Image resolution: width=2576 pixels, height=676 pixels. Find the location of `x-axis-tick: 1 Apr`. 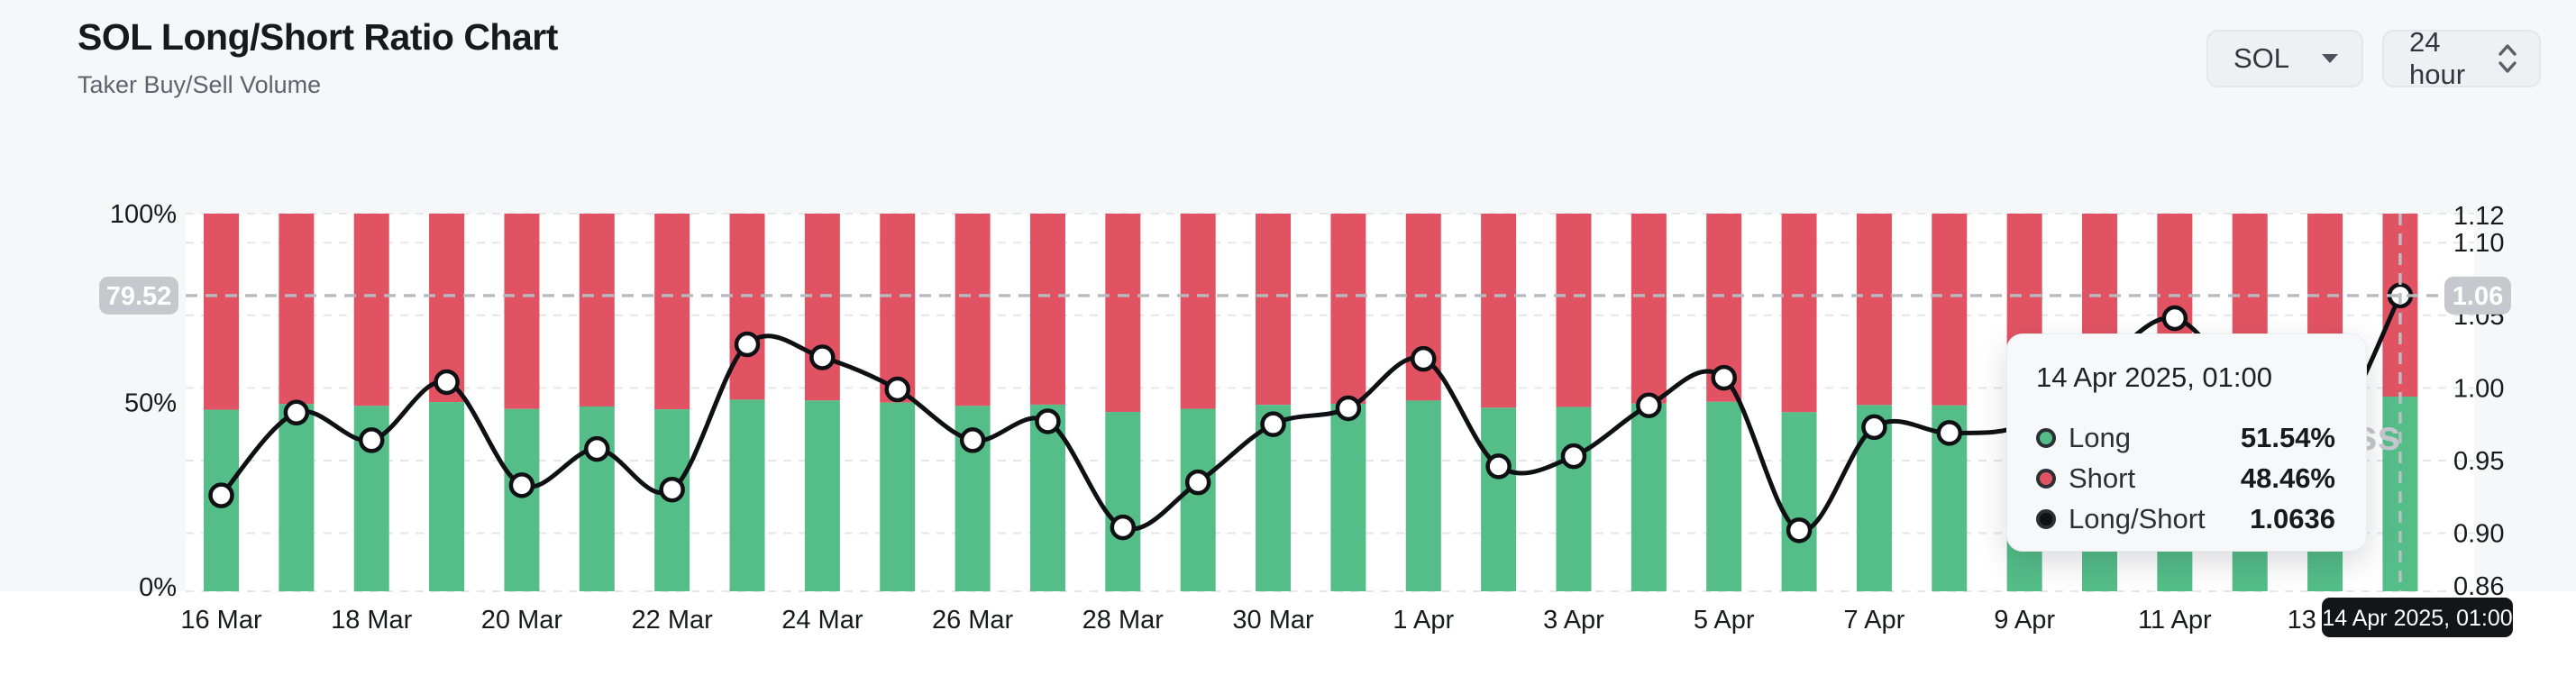

x-axis-tick: 1 Apr is located at coordinates (1423, 620).